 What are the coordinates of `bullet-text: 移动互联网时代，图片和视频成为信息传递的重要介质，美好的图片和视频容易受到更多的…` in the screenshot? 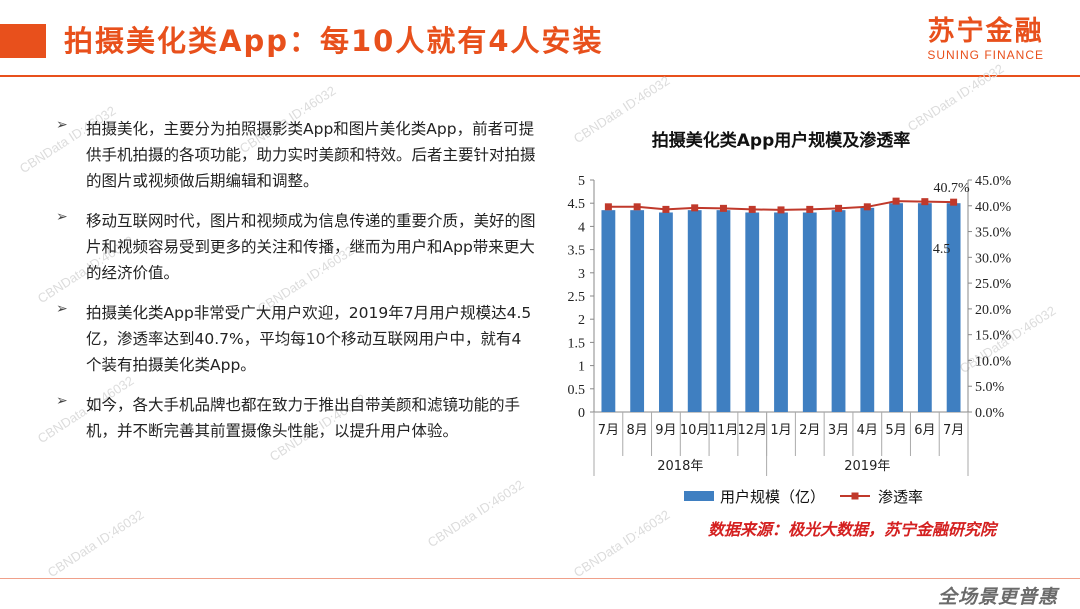 It's located at (311, 247).